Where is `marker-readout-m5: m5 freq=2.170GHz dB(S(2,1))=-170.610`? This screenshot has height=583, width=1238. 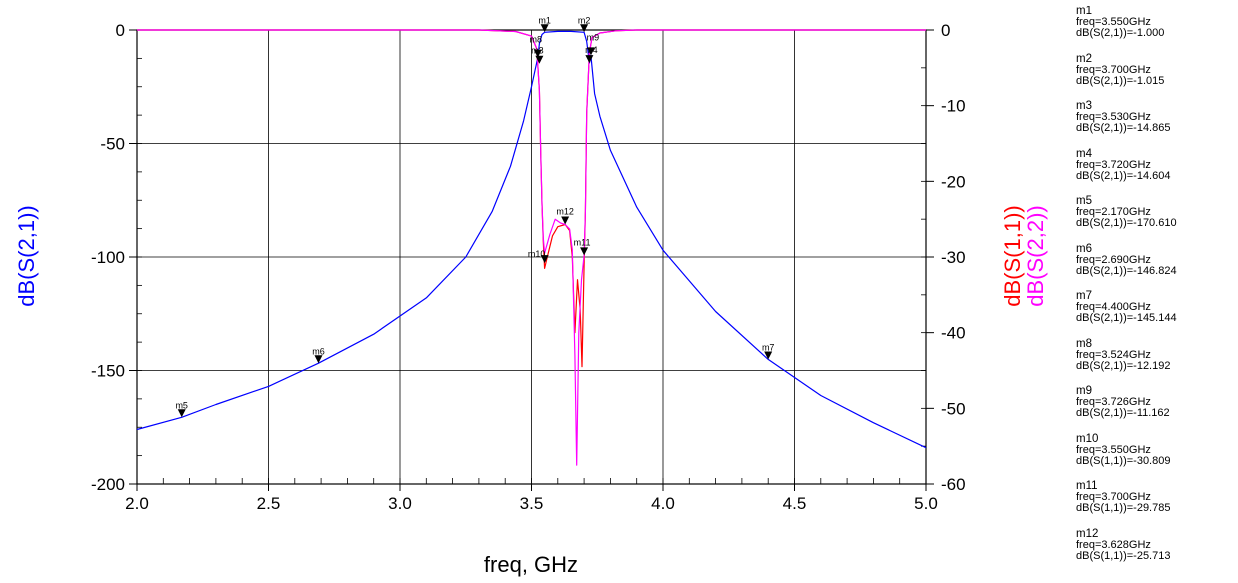
marker-readout-m5: m5 freq=2.170GHz dB(S(2,1))=-170.610 is located at coordinates (1156, 219).